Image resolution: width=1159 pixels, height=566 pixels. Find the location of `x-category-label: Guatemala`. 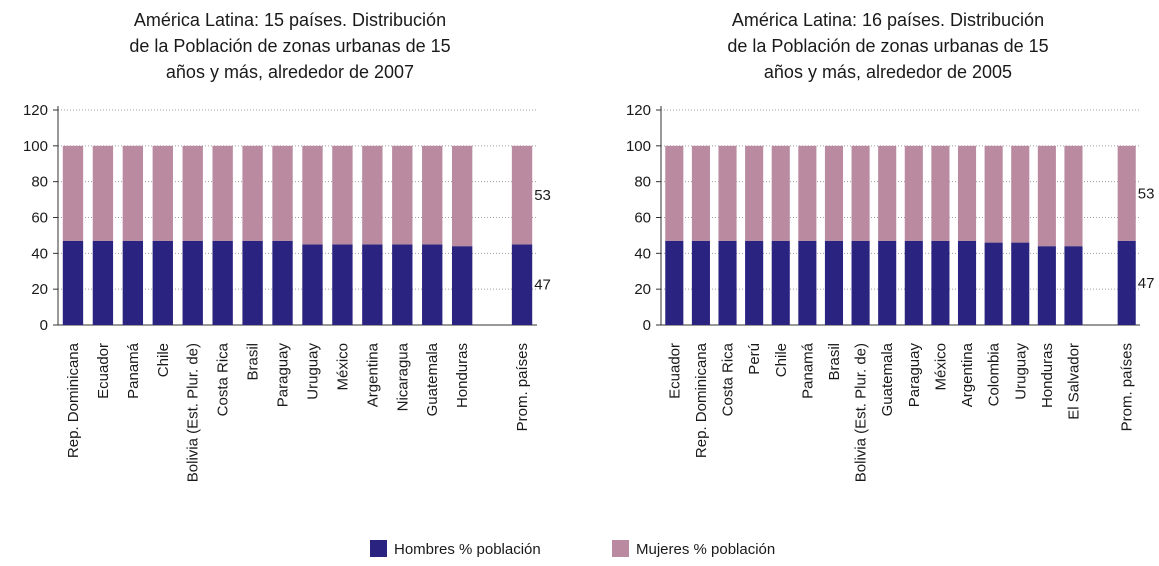

x-category-label: Guatemala is located at coordinates (887, 379).